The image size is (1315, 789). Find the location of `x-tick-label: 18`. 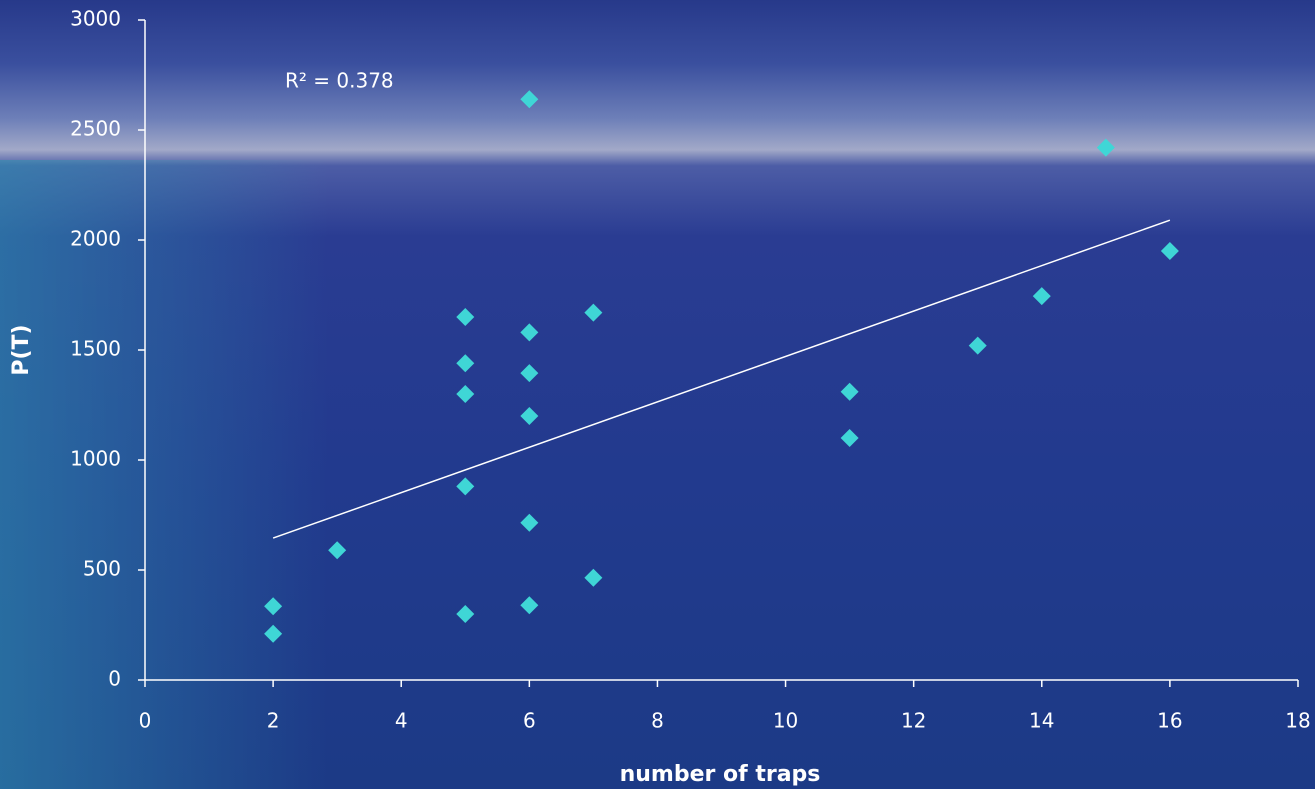

x-tick-label: 18 is located at coordinates (1297, 721).